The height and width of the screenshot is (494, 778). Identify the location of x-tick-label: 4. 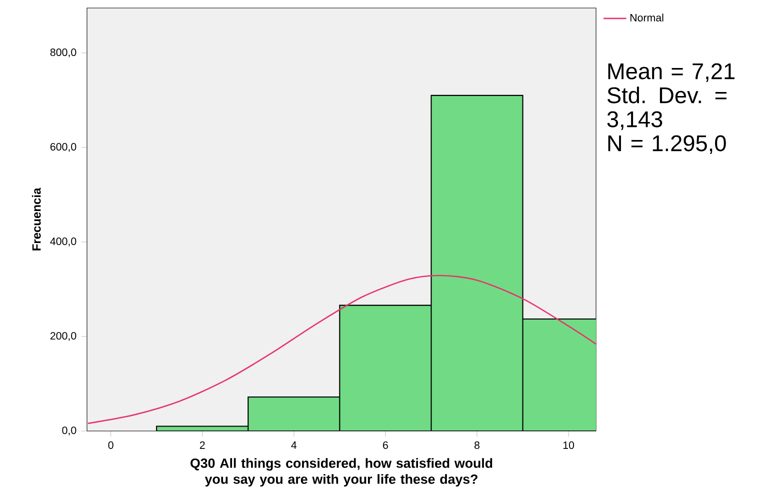
(294, 445).